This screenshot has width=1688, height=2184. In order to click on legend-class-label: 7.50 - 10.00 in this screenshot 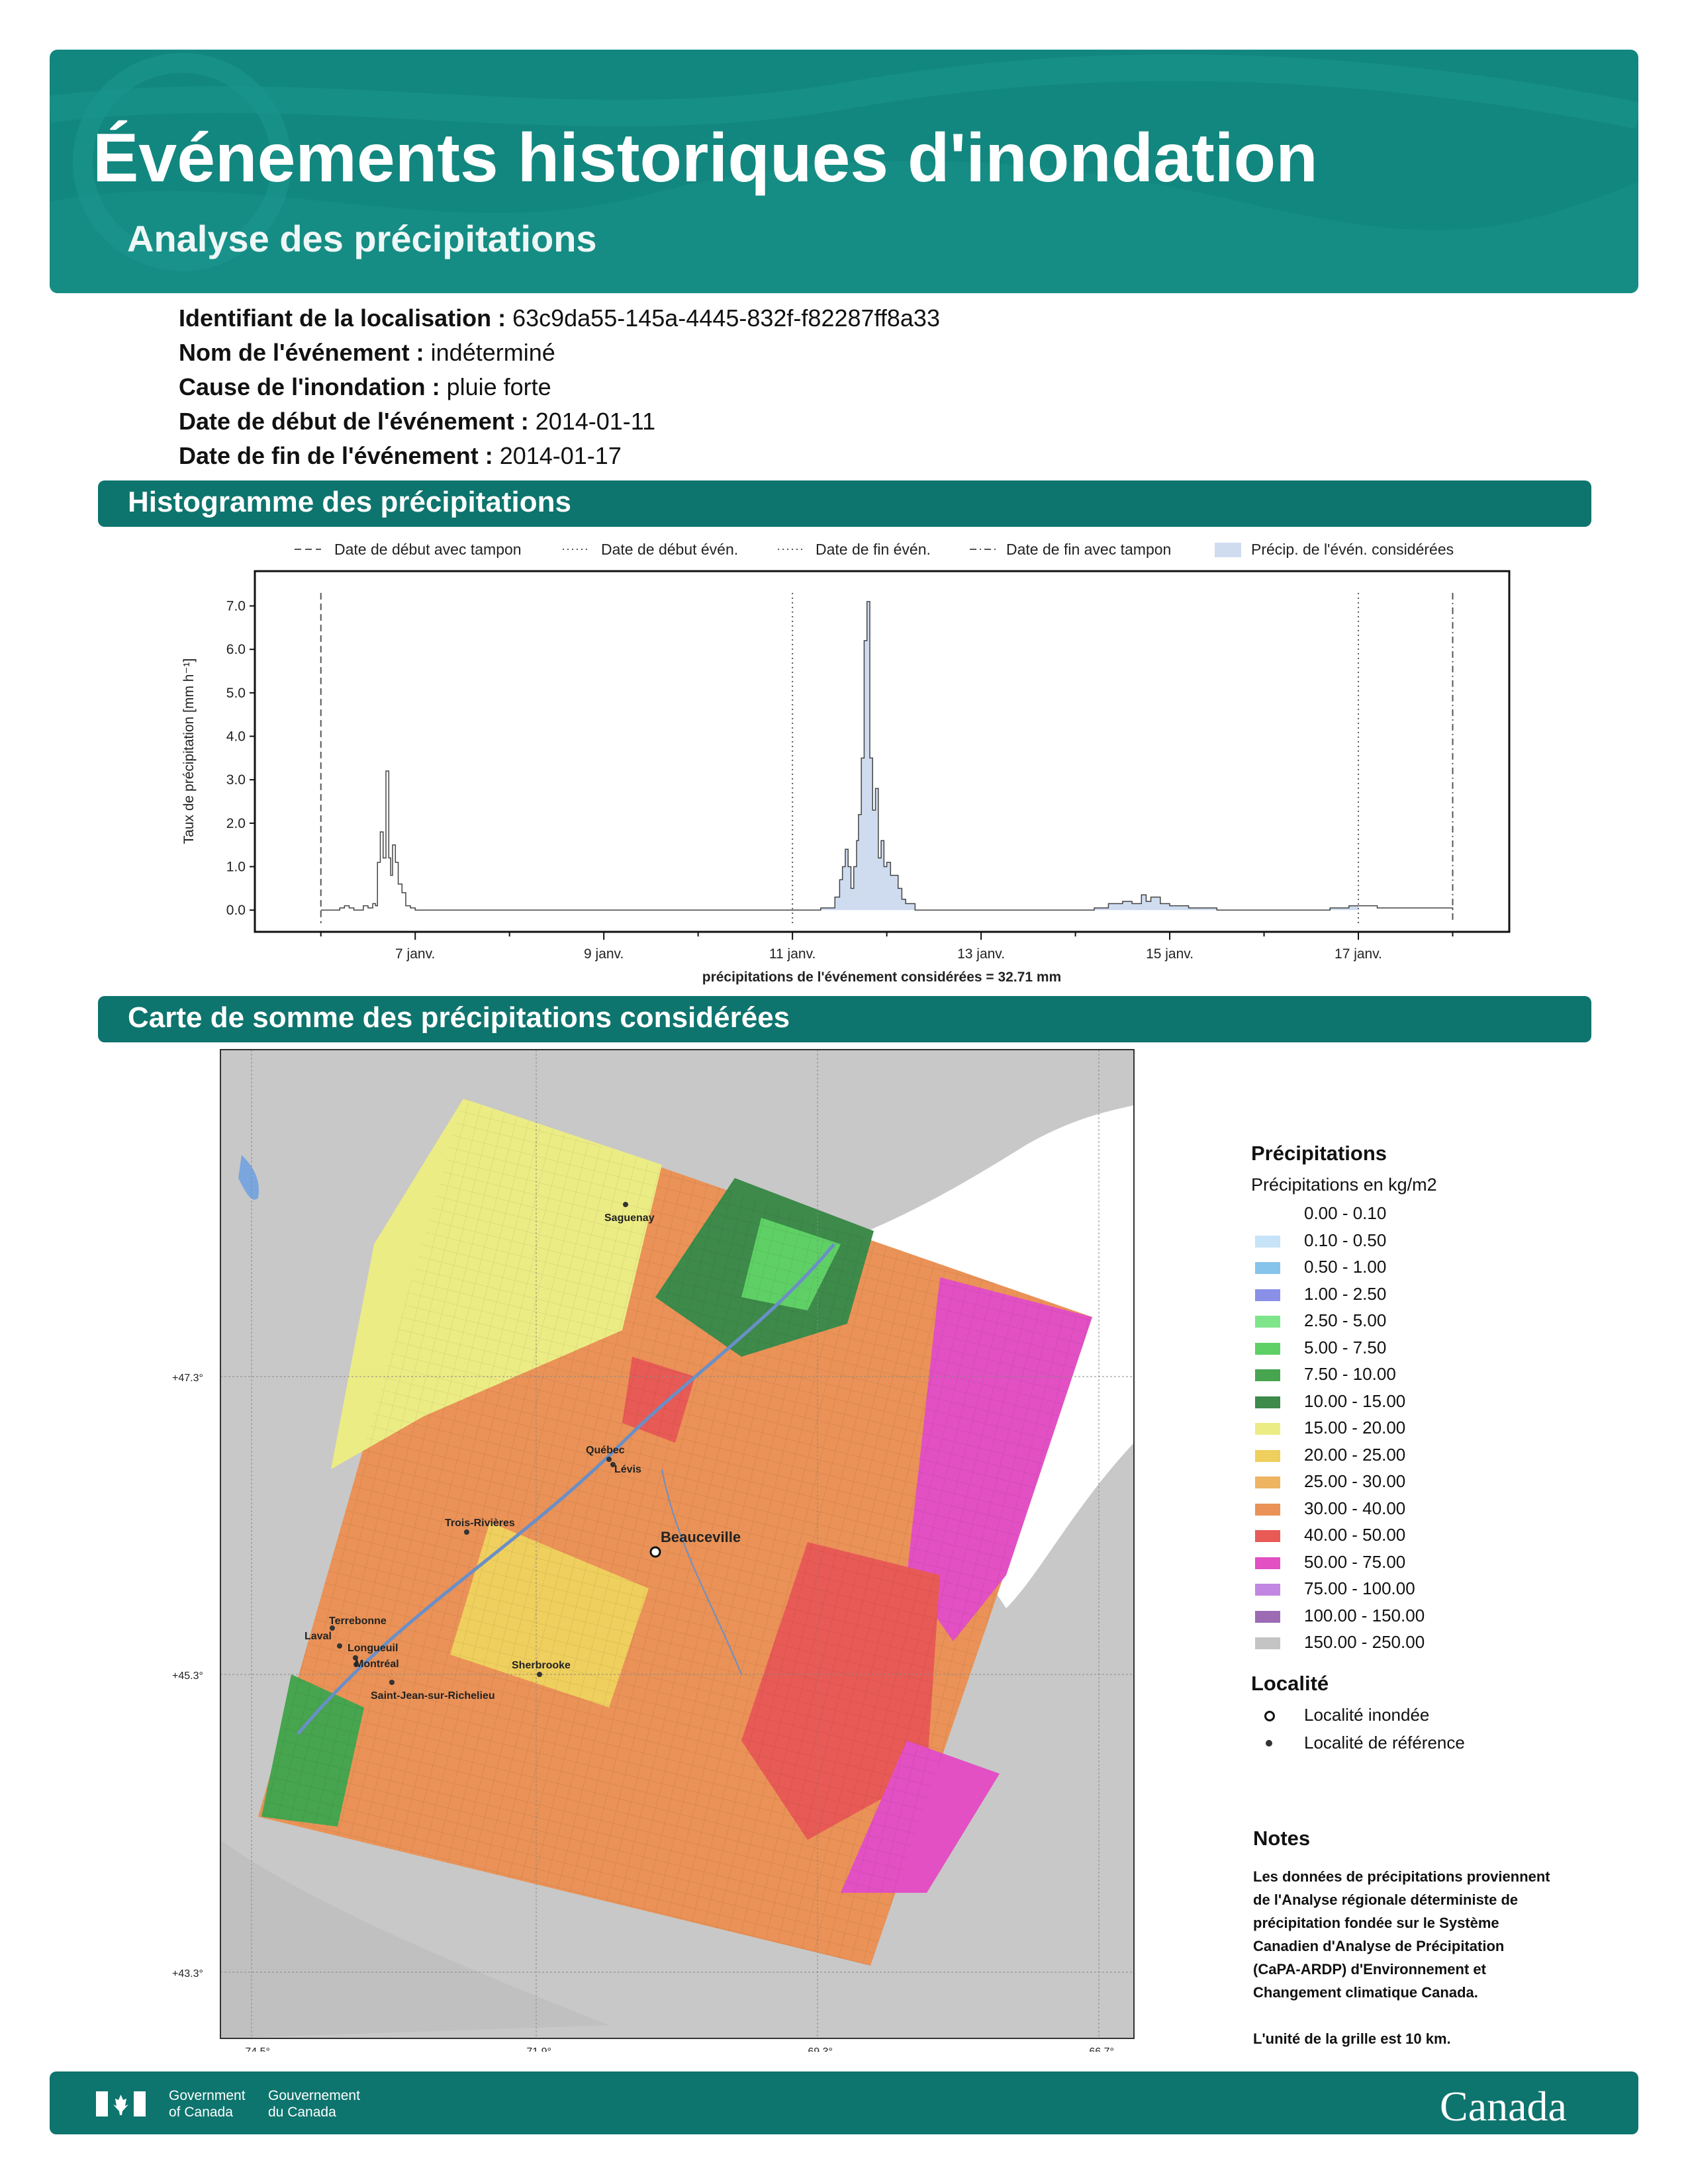, I will do `click(1350, 1374)`.